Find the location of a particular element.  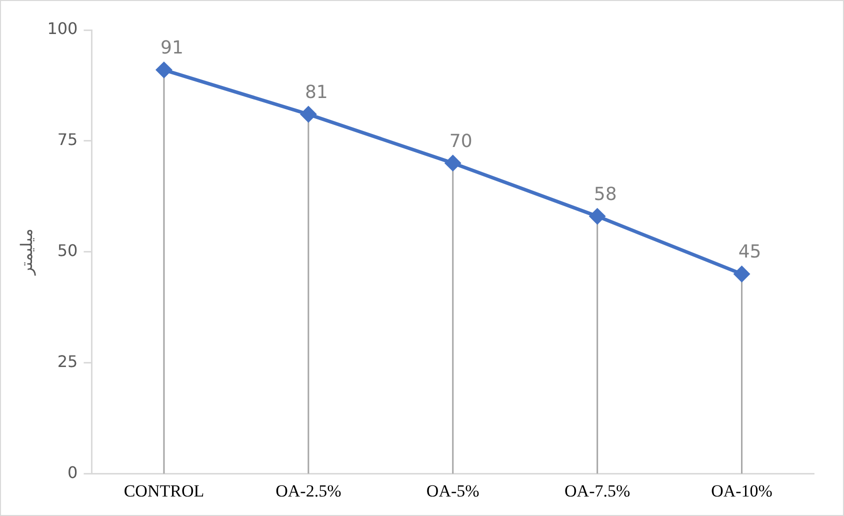

data-label: 70 is located at coordinates (460, 141).